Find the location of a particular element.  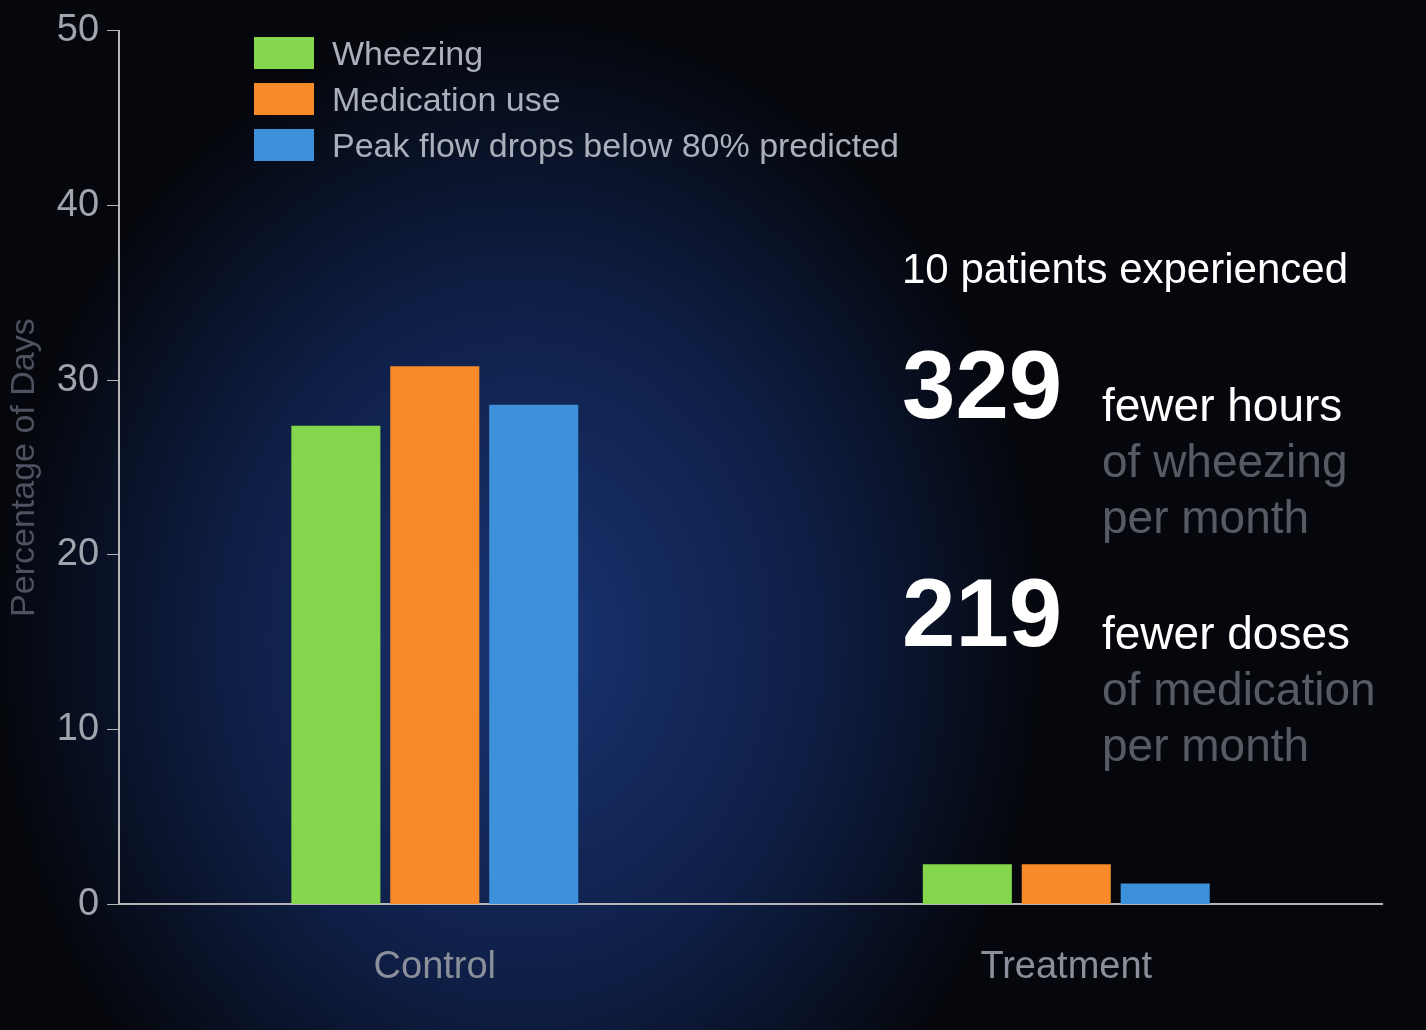

legend-label: Medication use is located at coordinates (446, 99).